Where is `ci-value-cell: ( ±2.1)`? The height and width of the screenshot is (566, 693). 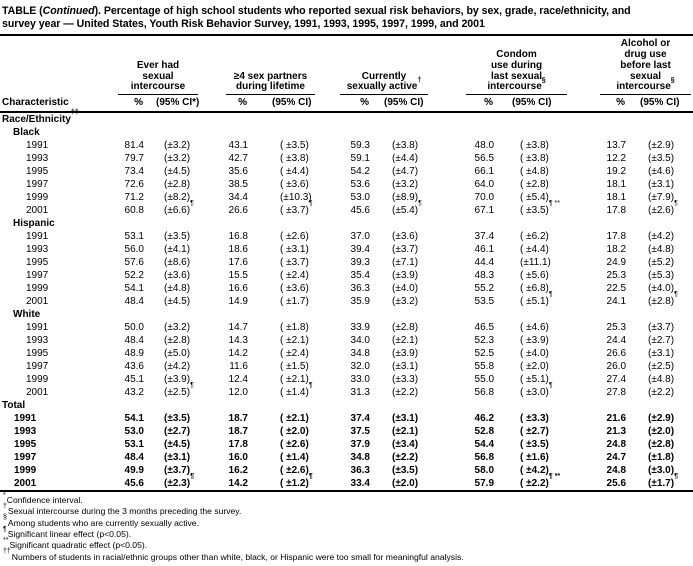
ci-value-cell: ( ±2.1) is located at coordinates (296, 418).